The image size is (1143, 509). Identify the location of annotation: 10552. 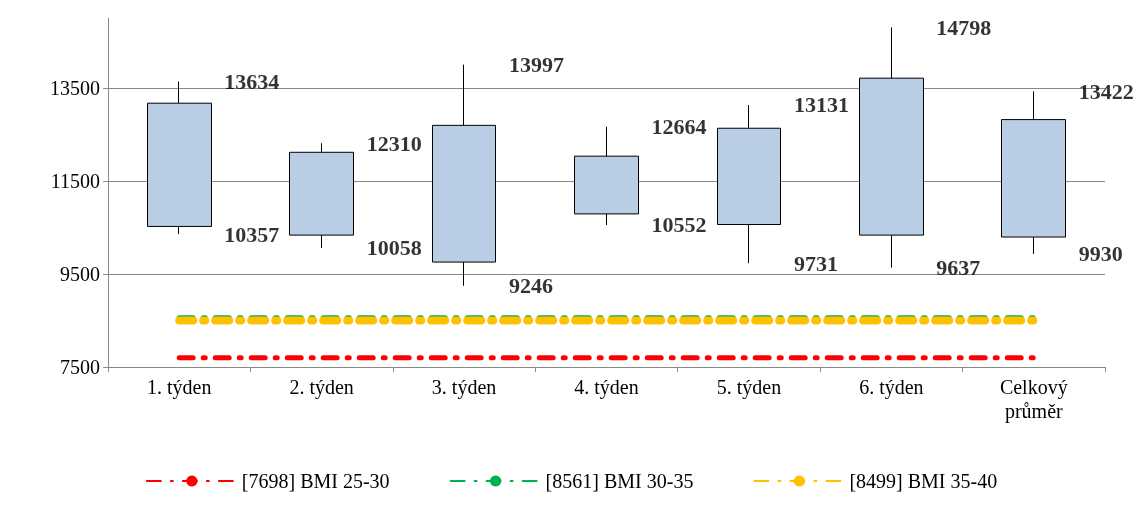
(679, 225).